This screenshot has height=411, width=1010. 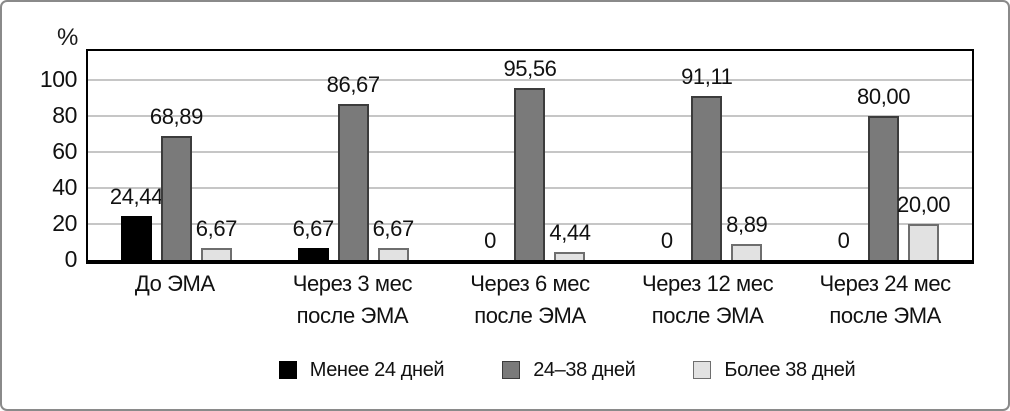 I want to click on x-category-label: Через 6 мес после ЭМА, so click(x=530, y=300).